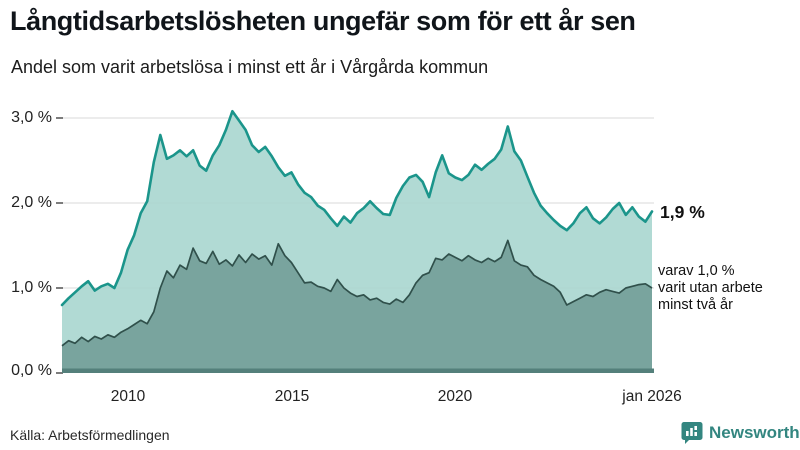 The image size is (800, 450). Describe the element at coordinates (59, 245) in the screenshot. I see `axis-ticks` at that location.